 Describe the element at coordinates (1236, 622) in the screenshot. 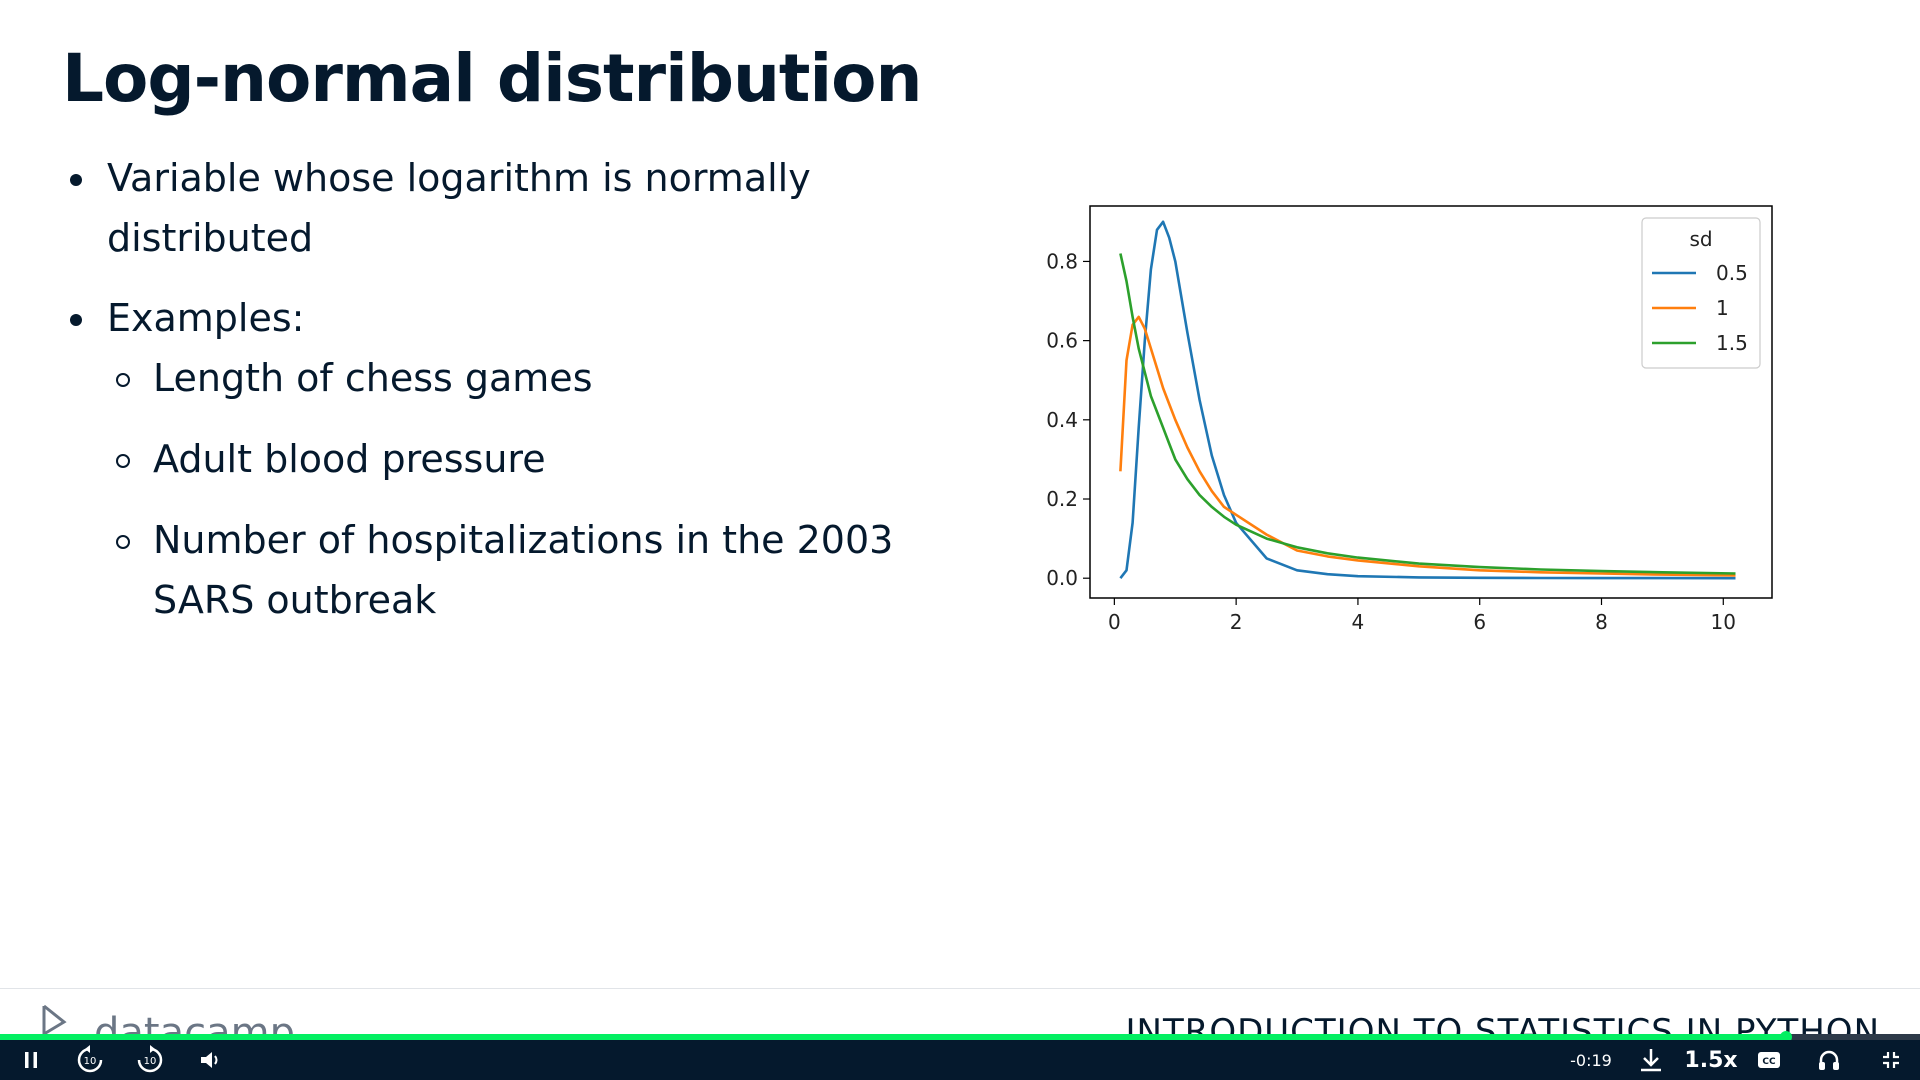

I see `x-tick-label: 2` at that location.